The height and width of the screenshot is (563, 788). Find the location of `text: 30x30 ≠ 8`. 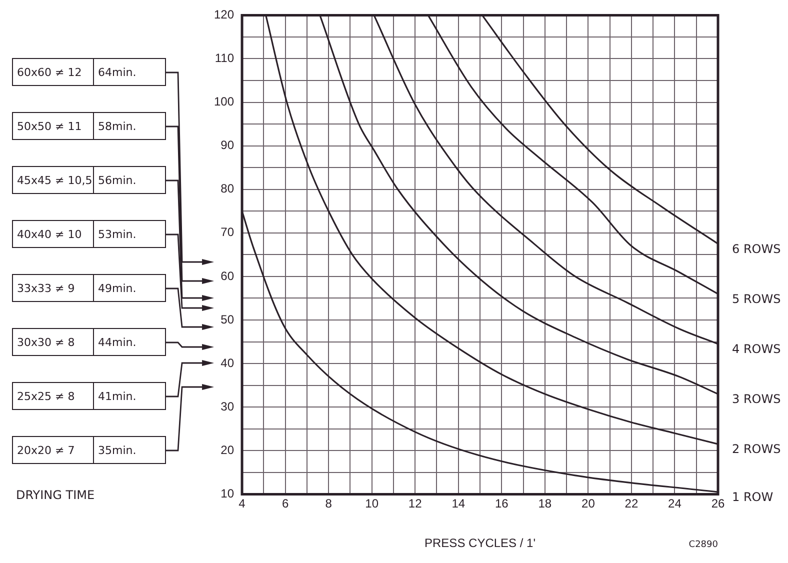

text: 30x30 ≠ 8 is located at coordinates (53, 342).